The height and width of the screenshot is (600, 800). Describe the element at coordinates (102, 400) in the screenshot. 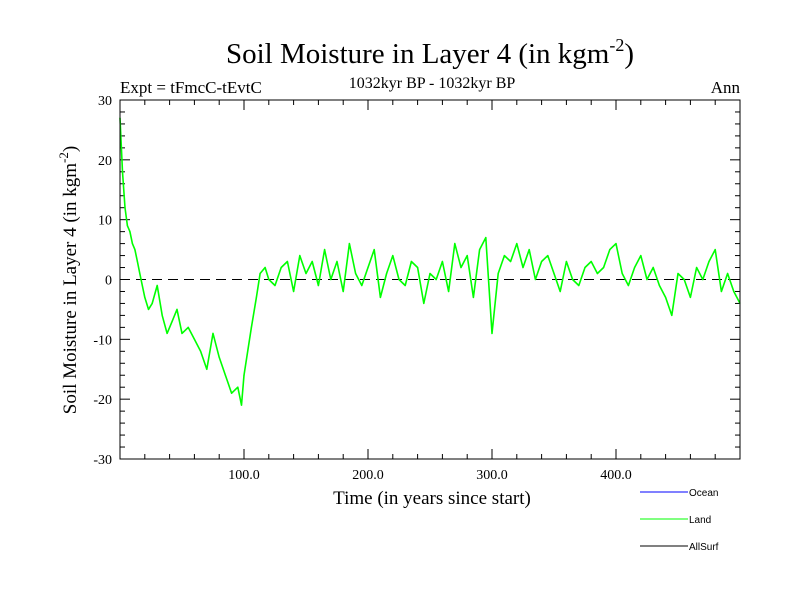

I see `y-tick-label: -20` at that location.